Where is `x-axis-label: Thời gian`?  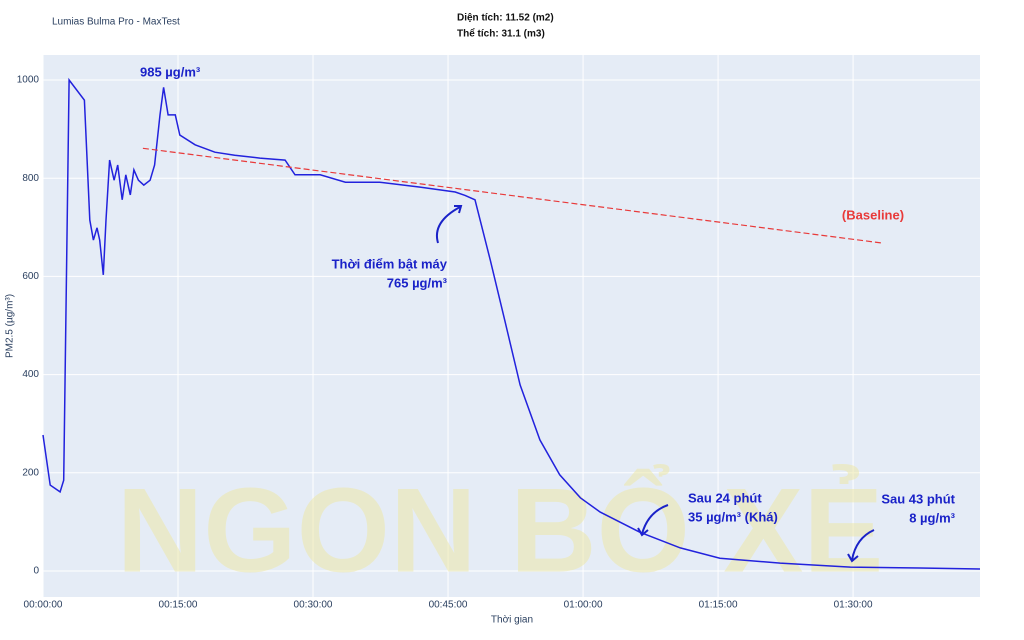 x-axis-label: Thời gian is located at coordinates (512, 620).